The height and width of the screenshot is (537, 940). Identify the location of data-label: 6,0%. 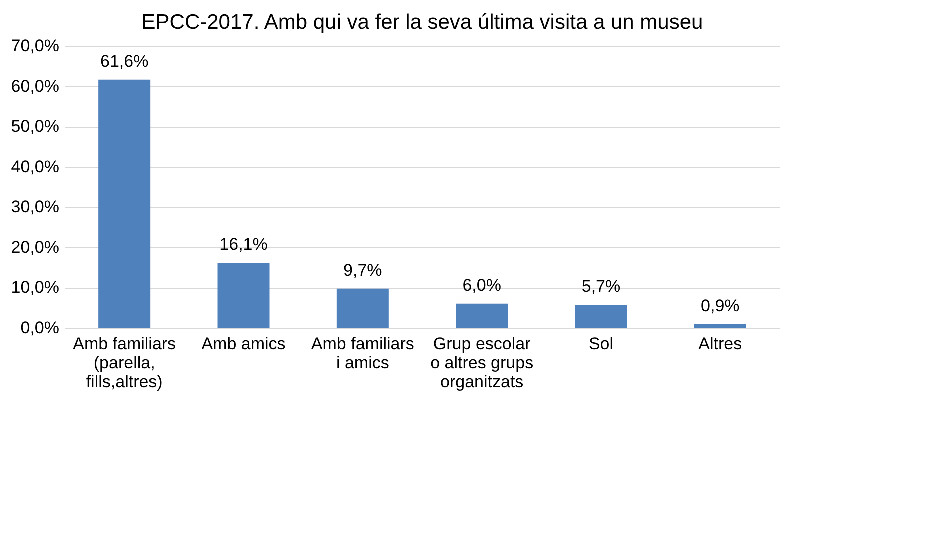
(482, 285).